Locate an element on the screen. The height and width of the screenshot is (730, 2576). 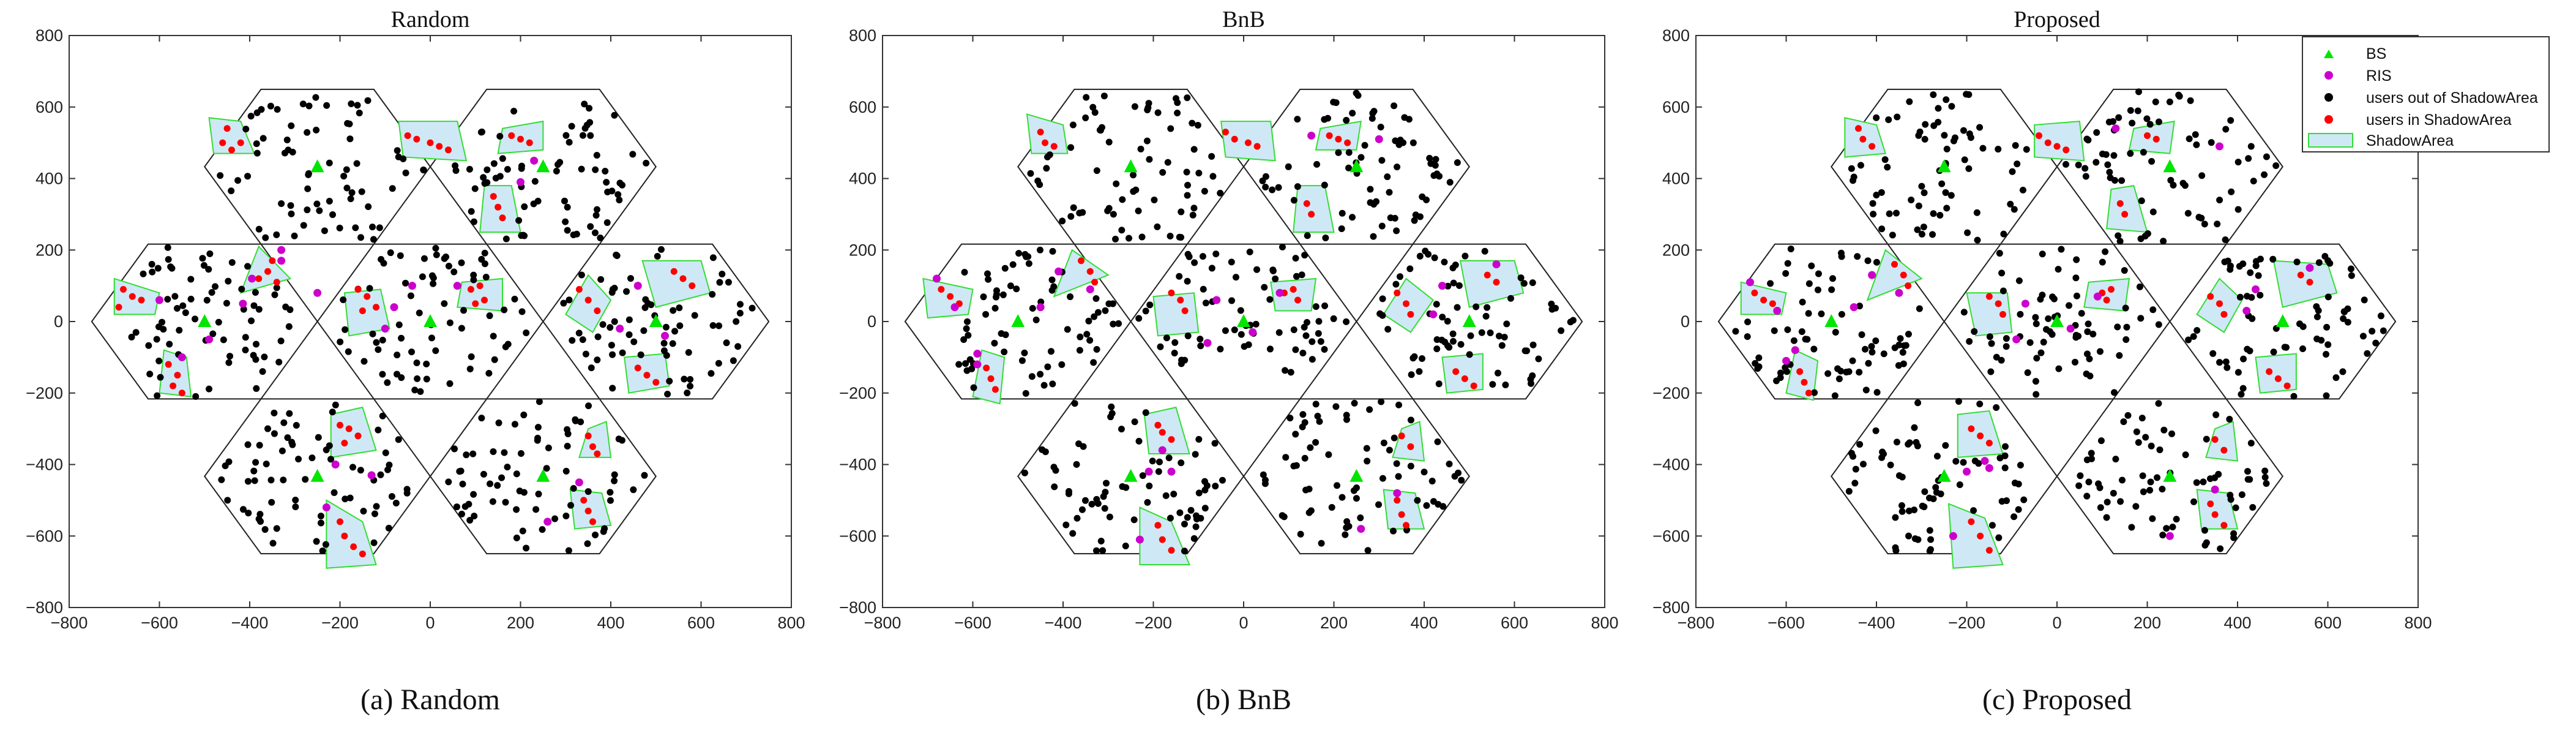
y-tick-label: 400 is located at coordinates (1676, 179).